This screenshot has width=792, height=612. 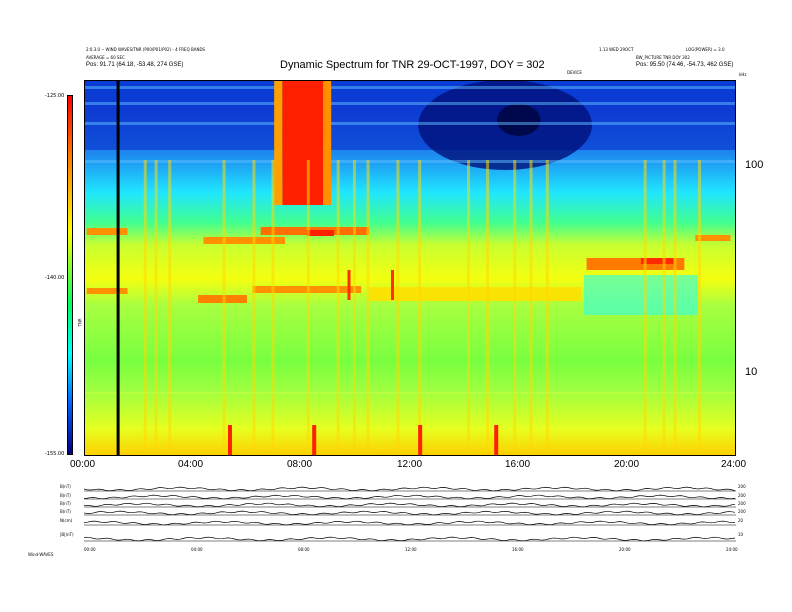 What do you see at coordinates (518, 464) in the screenshot?
I see `x-tick-4: 16:00` at bounding box center [518, 464].